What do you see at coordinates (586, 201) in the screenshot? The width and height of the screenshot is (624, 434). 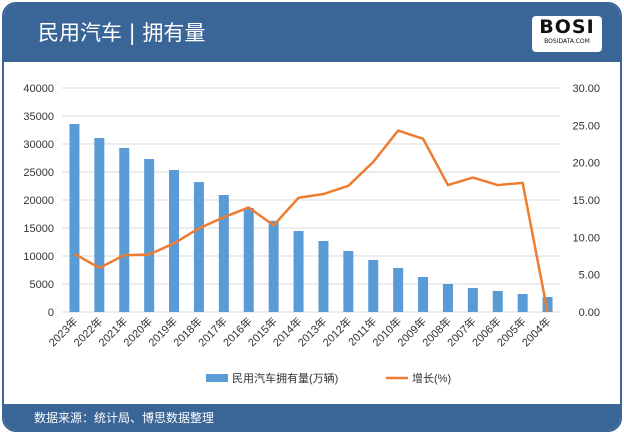 I see `right-tick-label: 15.00` at bounding box center [586, 201].